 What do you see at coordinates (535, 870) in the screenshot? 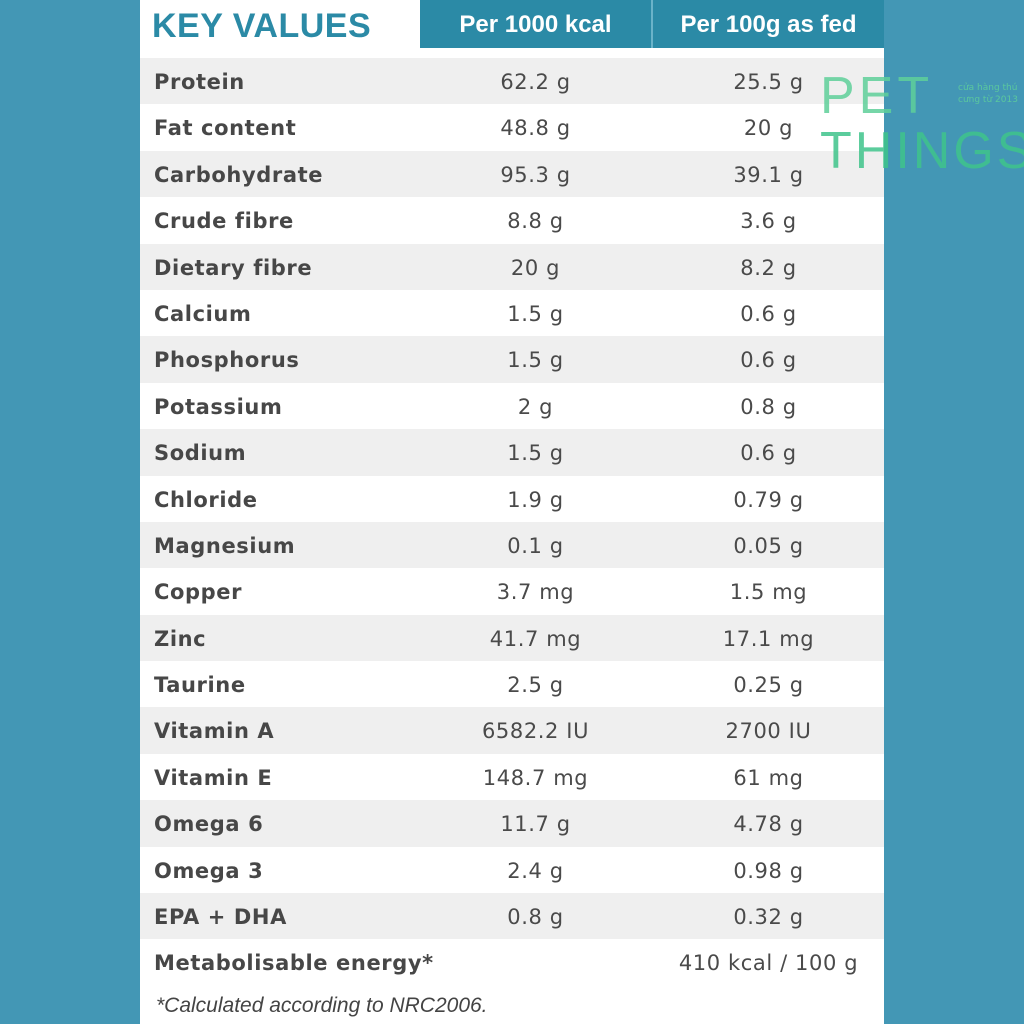
I see `value-per-1000-kcal: 2.4 g` at bounding box center [535, 870].